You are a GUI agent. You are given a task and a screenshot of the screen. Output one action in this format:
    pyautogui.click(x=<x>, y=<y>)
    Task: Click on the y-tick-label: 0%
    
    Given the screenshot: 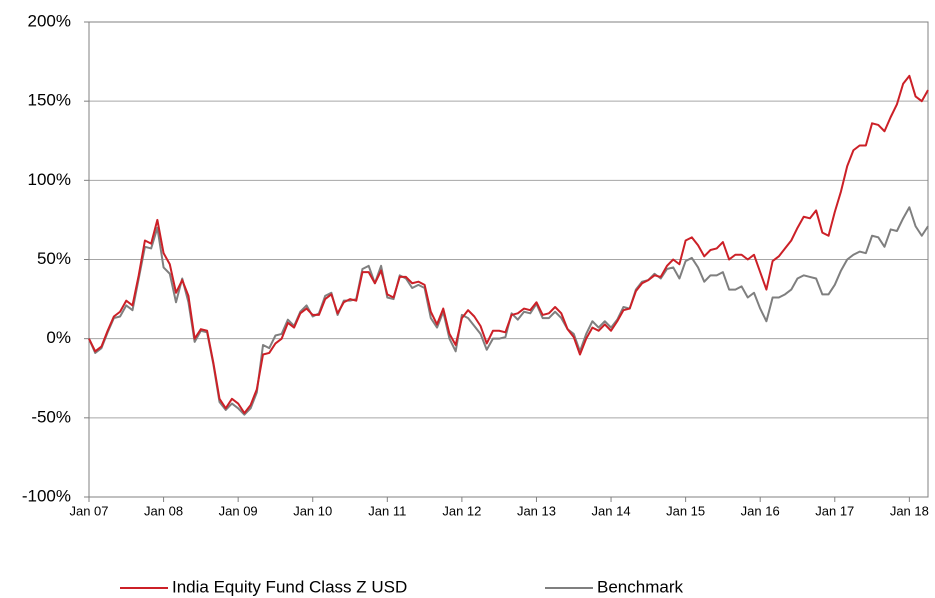 What is the action you would take?
    pyautogui.click(x=58, y=337)
    